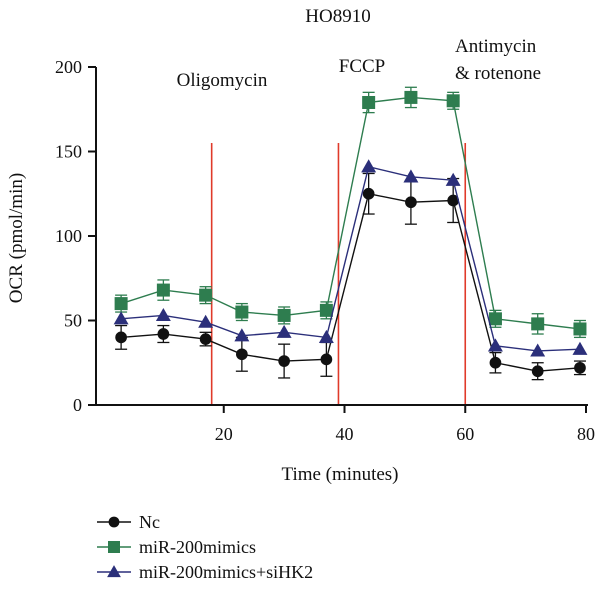  I want to click on injection-label: & rotenone, so click(498, 73).